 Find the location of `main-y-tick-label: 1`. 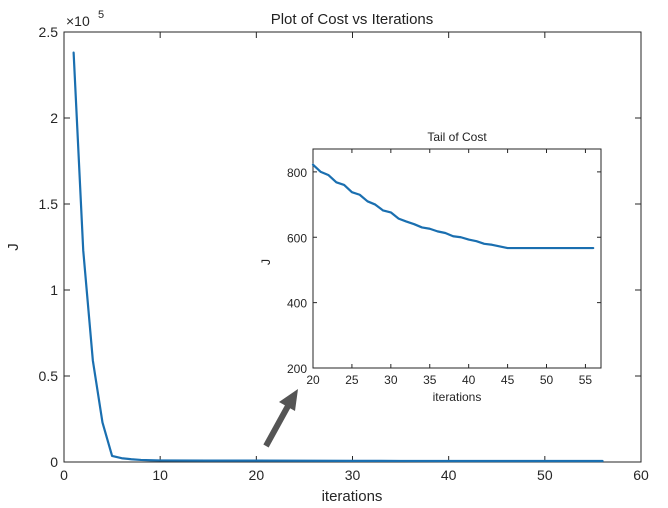

main-y-tick-label: 1 is located at coordinates (54, 290).